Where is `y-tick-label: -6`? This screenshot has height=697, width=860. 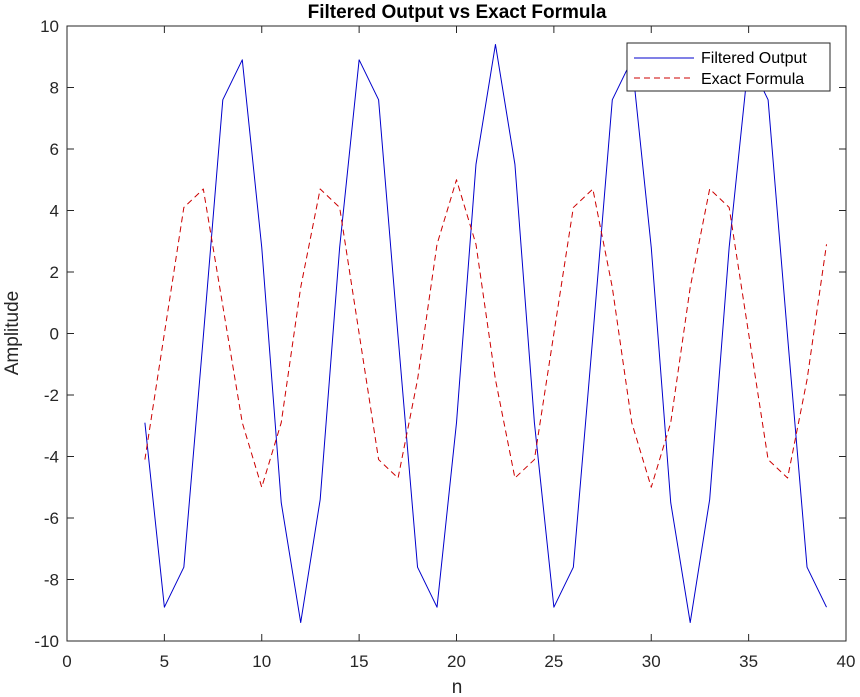 y-tick-label: -6 is located at coordinates (51, 518).